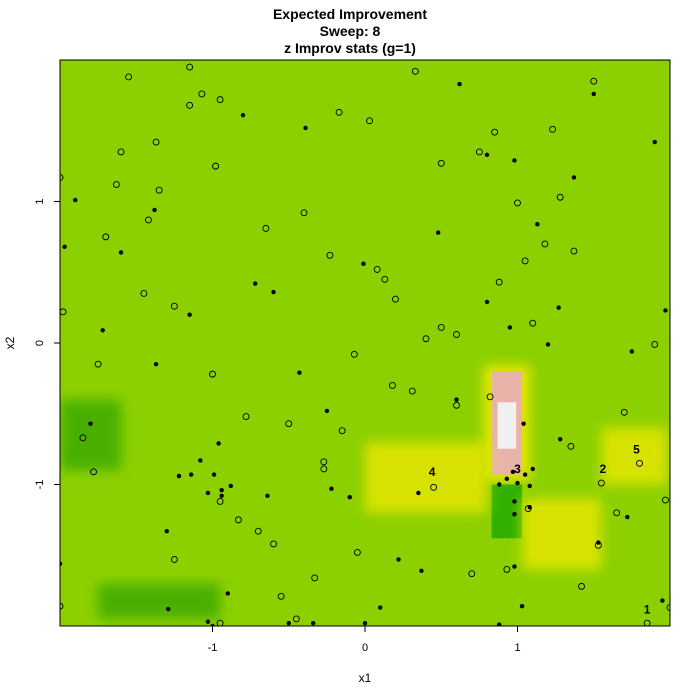 The image size is (700, 700). Describe the element at coordinates (540, 529) in the screenshot. I see `annotations: 1 2 3 4 5` at that location.